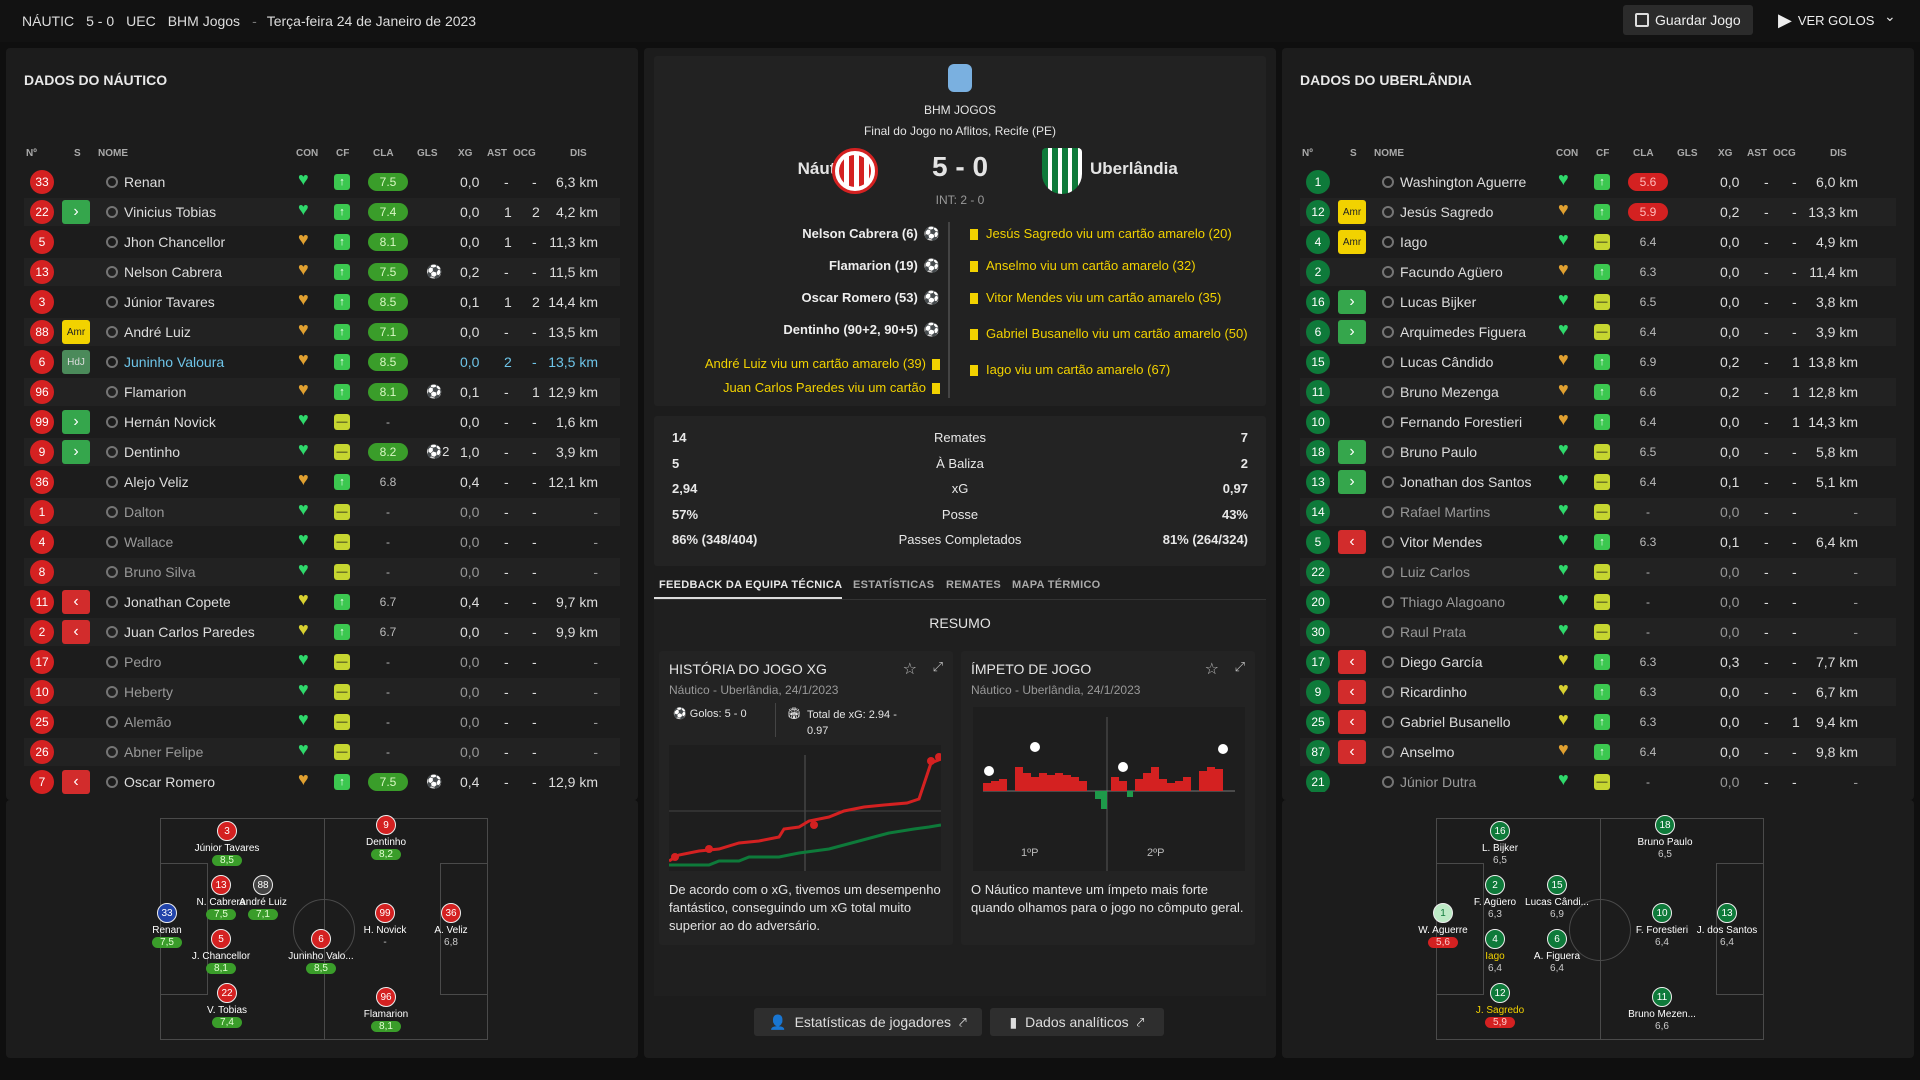 The image size is (1920, 1080). What do you see at coordinates (143, 662) in the screenshot?
I see `player-name: Pedro` at bounding box center [143, 662].